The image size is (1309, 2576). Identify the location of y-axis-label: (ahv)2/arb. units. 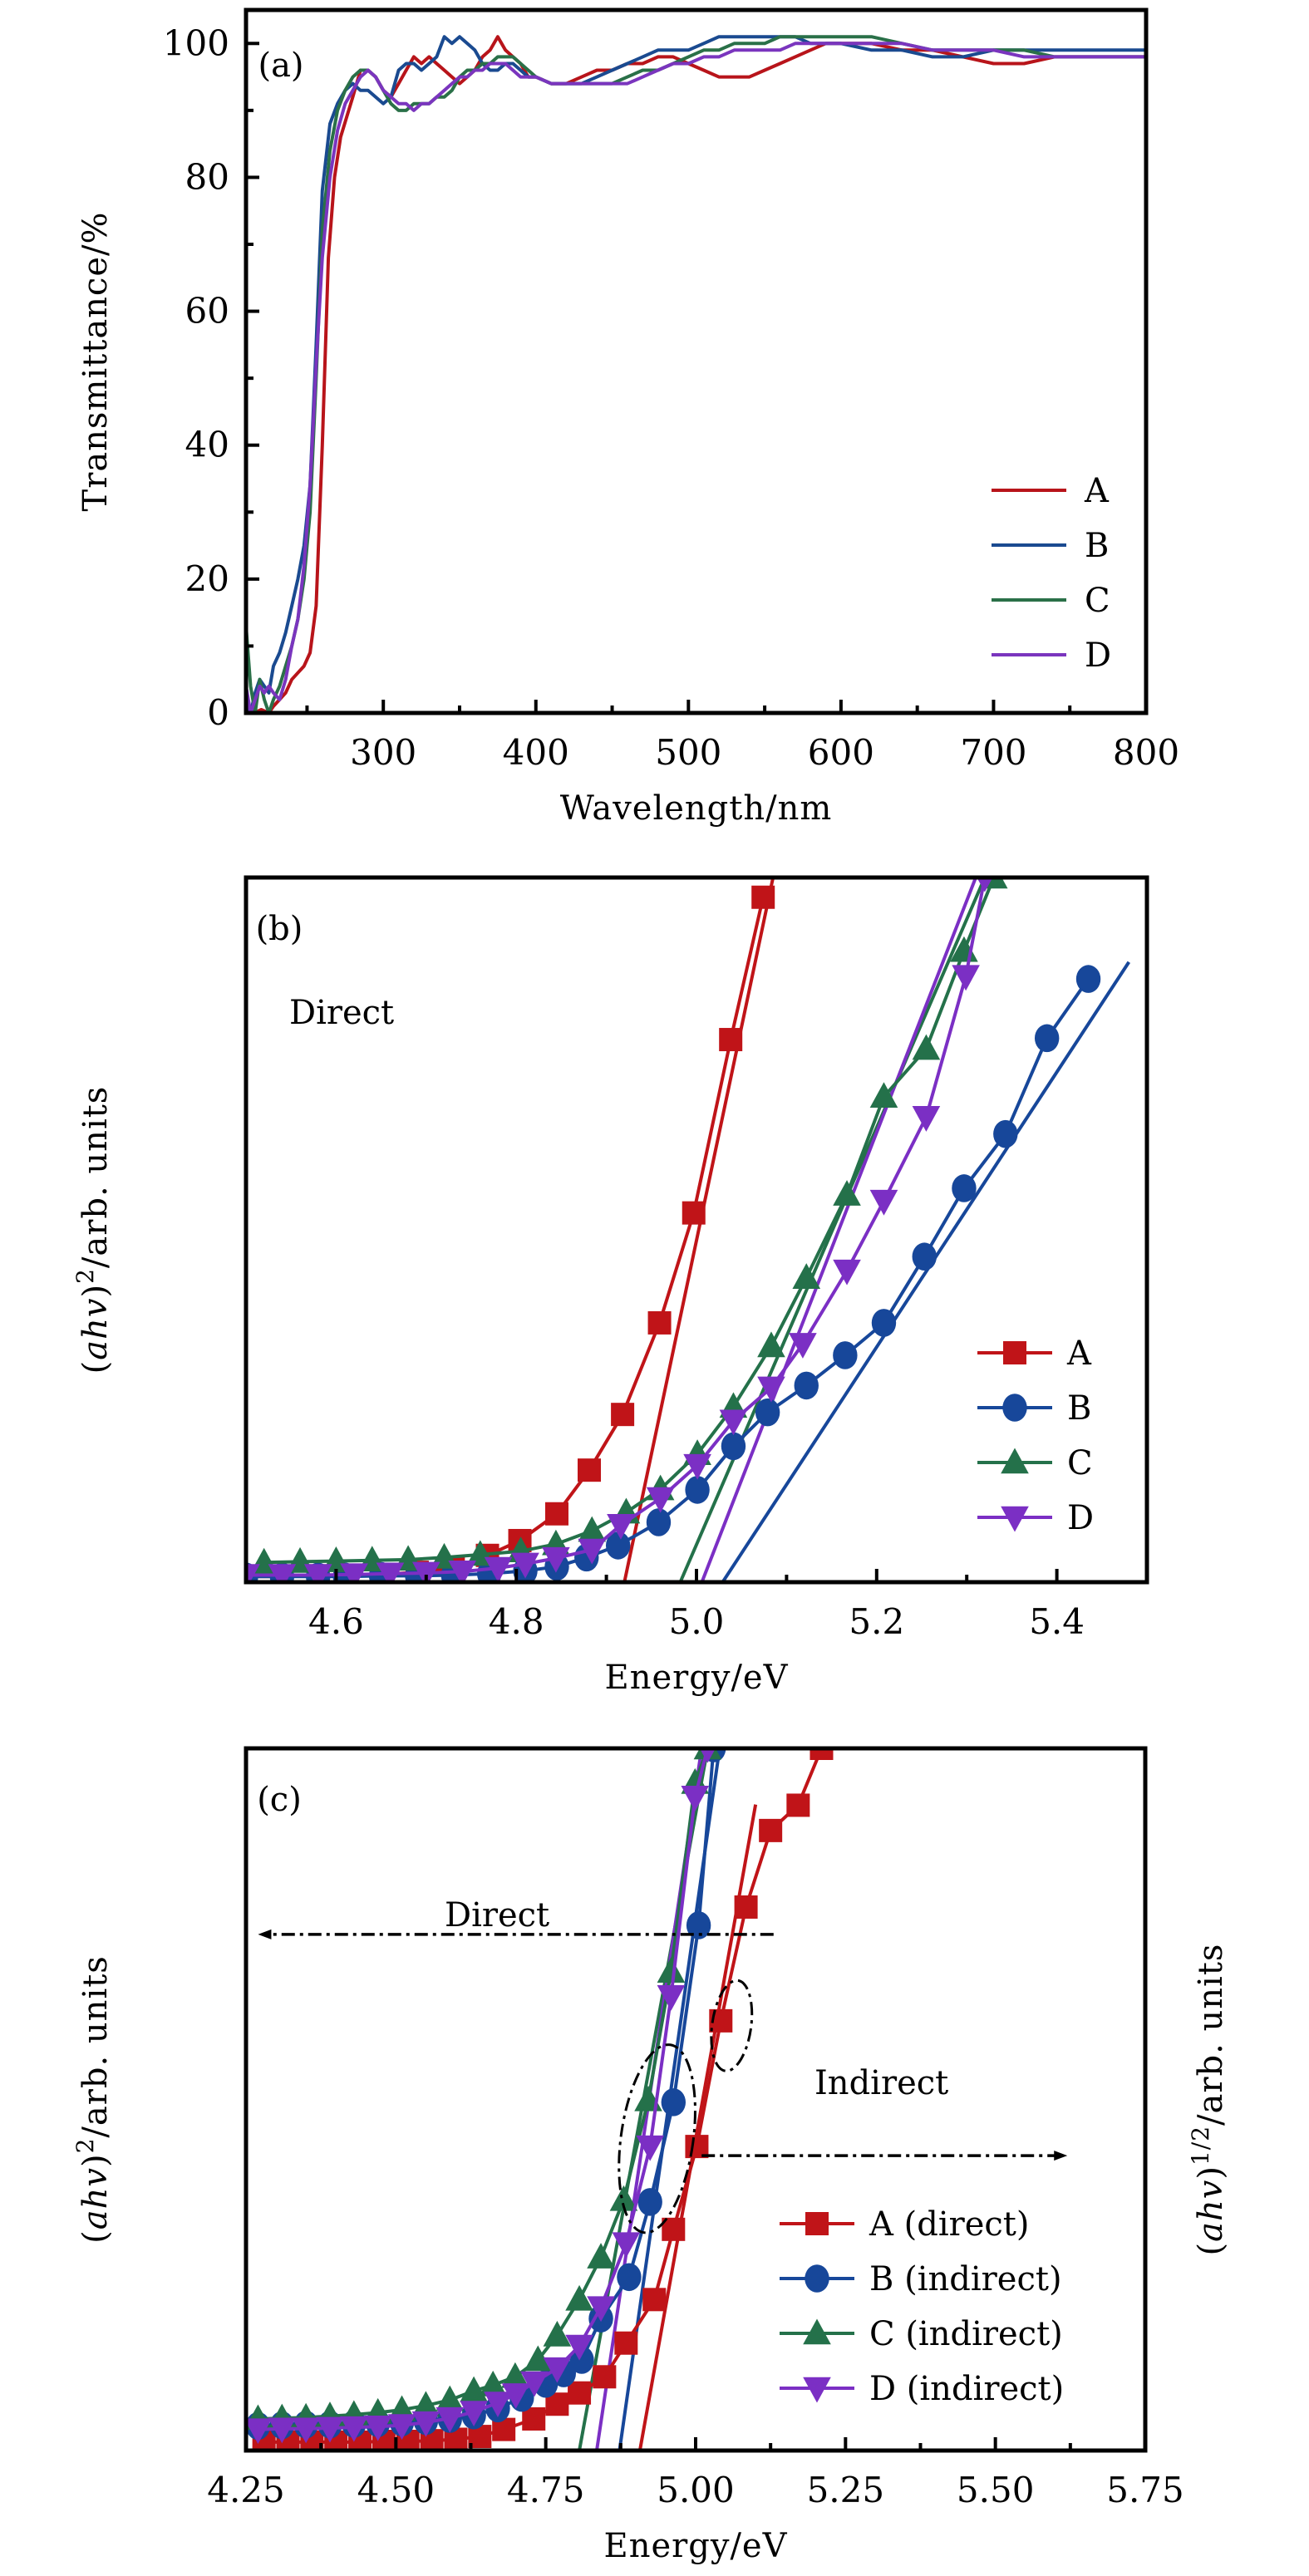
(93, 2099).